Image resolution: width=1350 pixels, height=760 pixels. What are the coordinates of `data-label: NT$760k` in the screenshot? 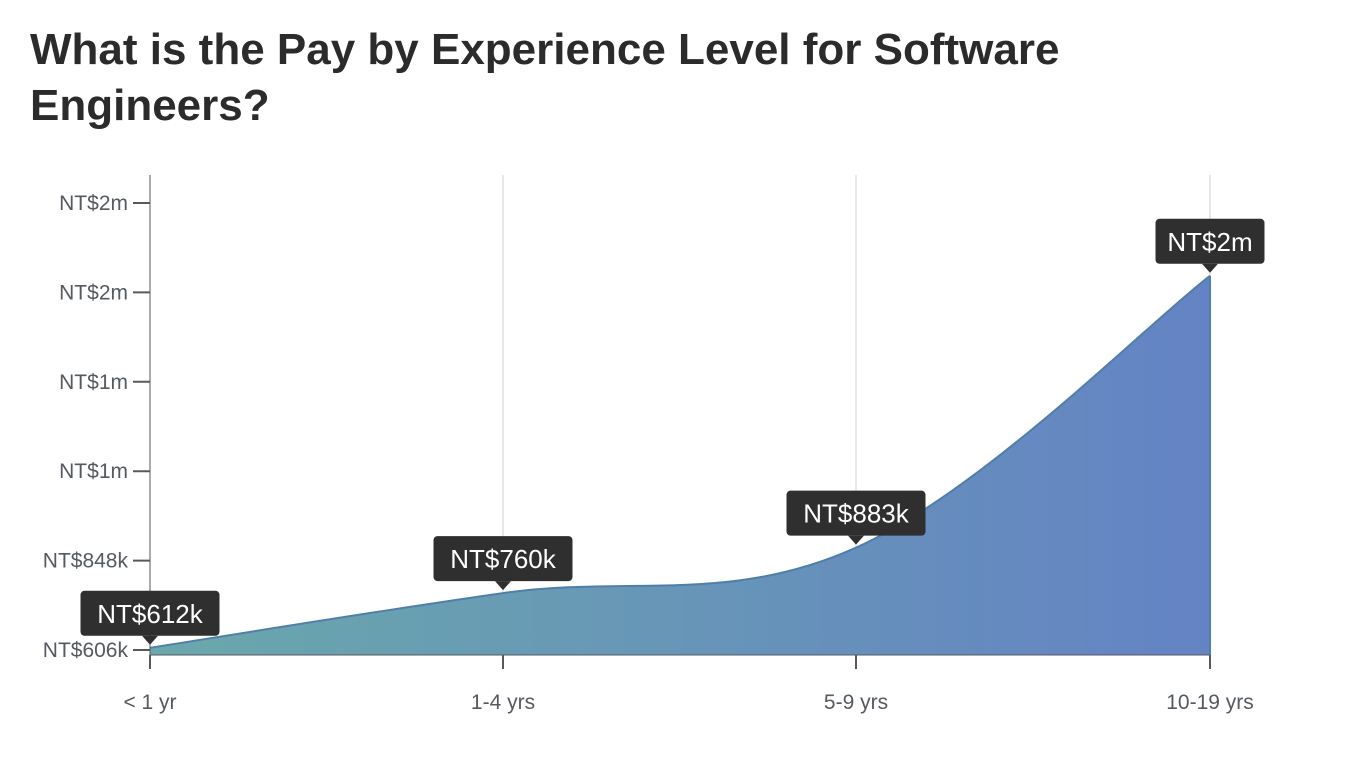 It's located at (503, 563).